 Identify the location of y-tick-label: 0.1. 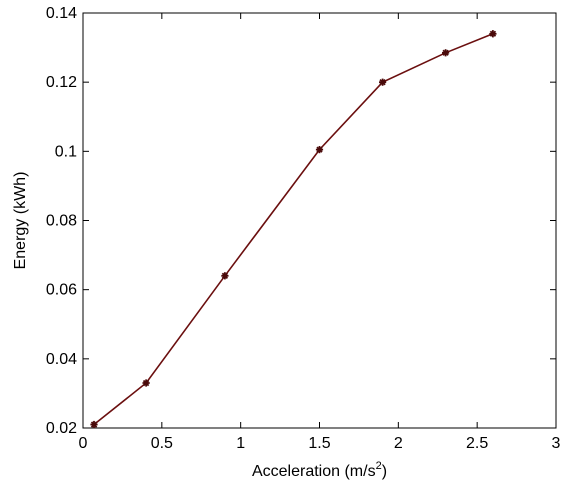
(66, 151).